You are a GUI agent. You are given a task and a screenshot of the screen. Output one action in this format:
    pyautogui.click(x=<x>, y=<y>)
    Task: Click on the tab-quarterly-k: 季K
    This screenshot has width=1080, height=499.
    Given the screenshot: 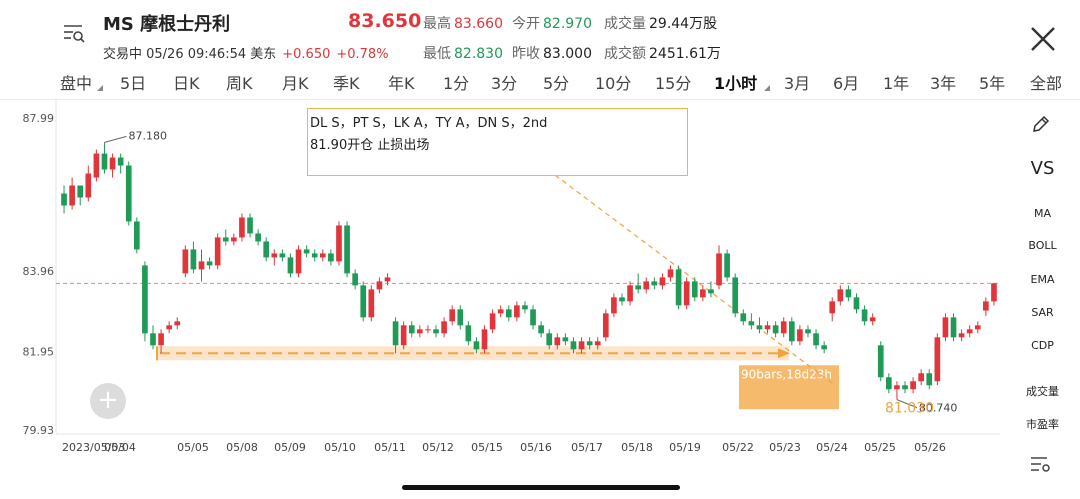 What is the action you would take?
    pyautogui.click(x=346, y=83)
    